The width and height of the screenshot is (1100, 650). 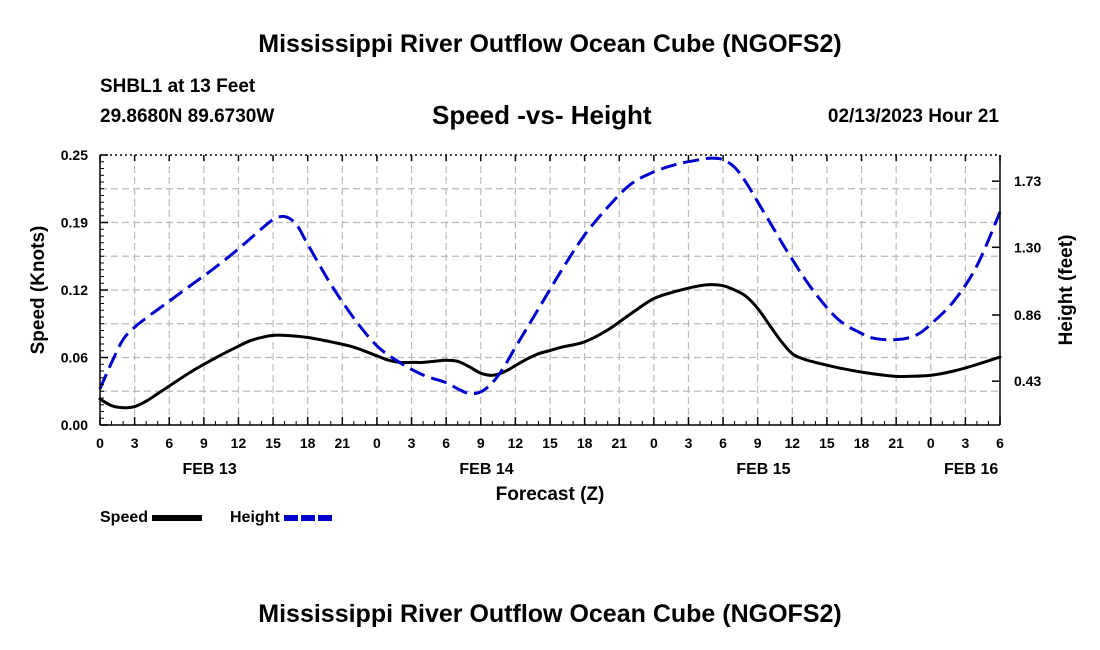 What do you see at coordinates (763, 469) in the screenshot?
I see `date-label: FEB 15` at bounding box center [763, 469].